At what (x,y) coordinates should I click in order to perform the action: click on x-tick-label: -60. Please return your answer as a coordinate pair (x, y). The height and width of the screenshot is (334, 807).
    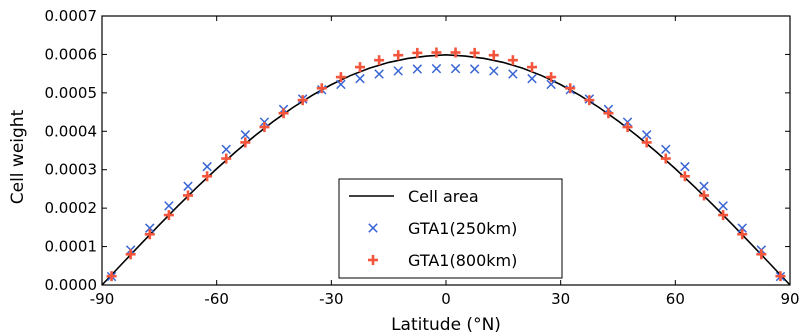
    Looking at the image, I should click on (216, 299).